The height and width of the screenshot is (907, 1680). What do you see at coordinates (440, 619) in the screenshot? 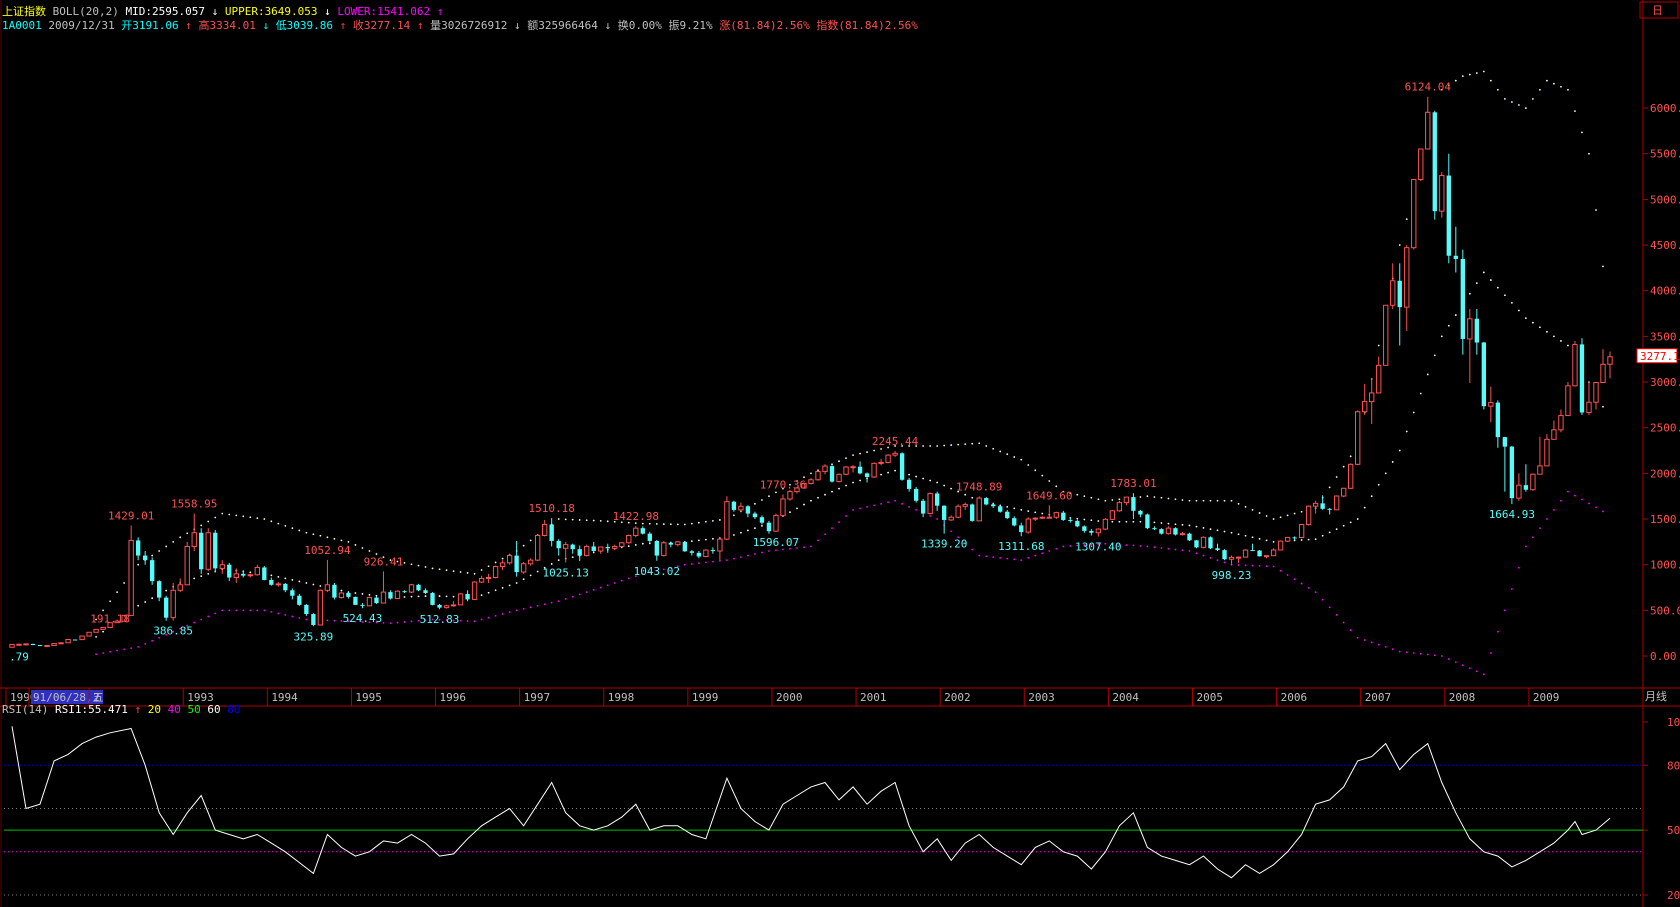
I see `price-annotation: 512.83` at bounding box center [440, 619].